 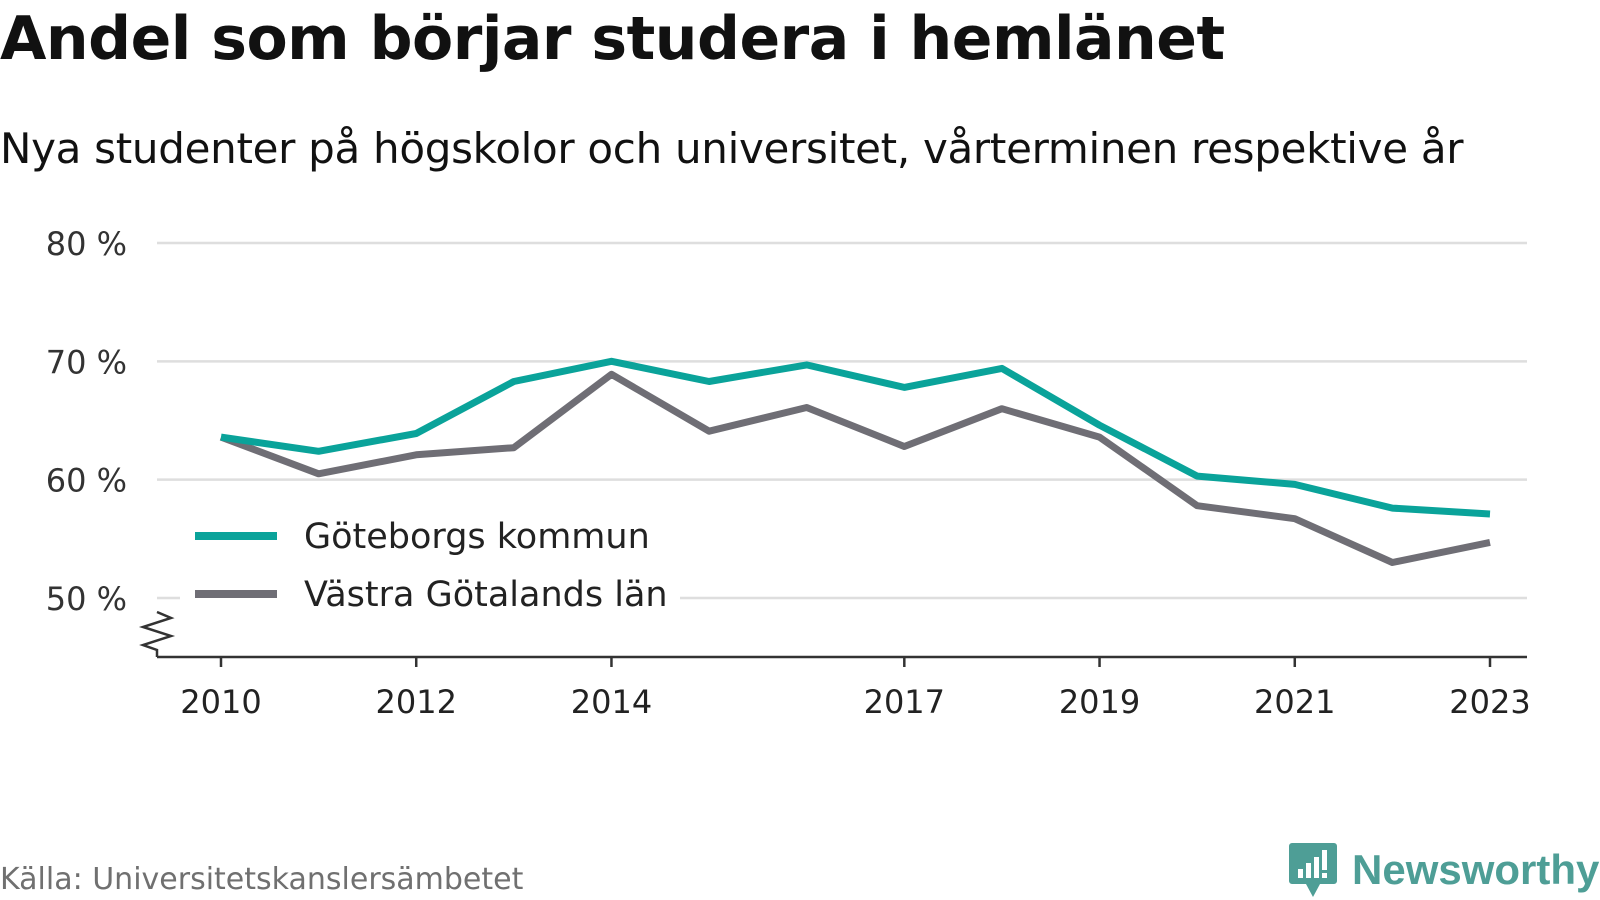 I want to click on brand-logo: Newsworthy, so click(x=1443, y=870).